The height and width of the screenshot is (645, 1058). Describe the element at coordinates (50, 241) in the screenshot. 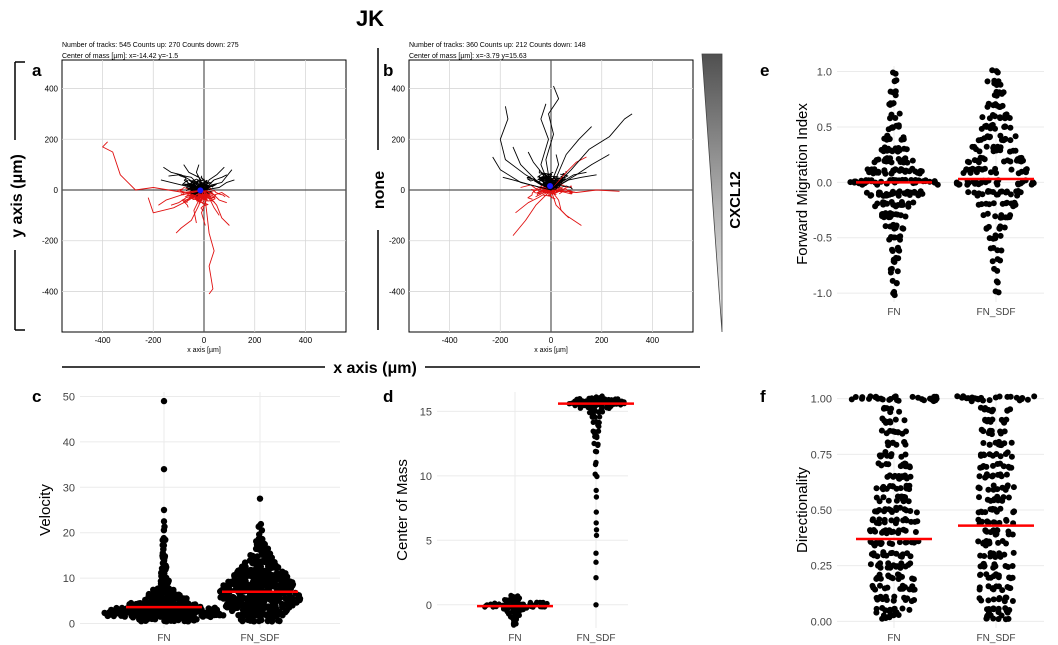

I see `y-tick-label: -200` at that location.